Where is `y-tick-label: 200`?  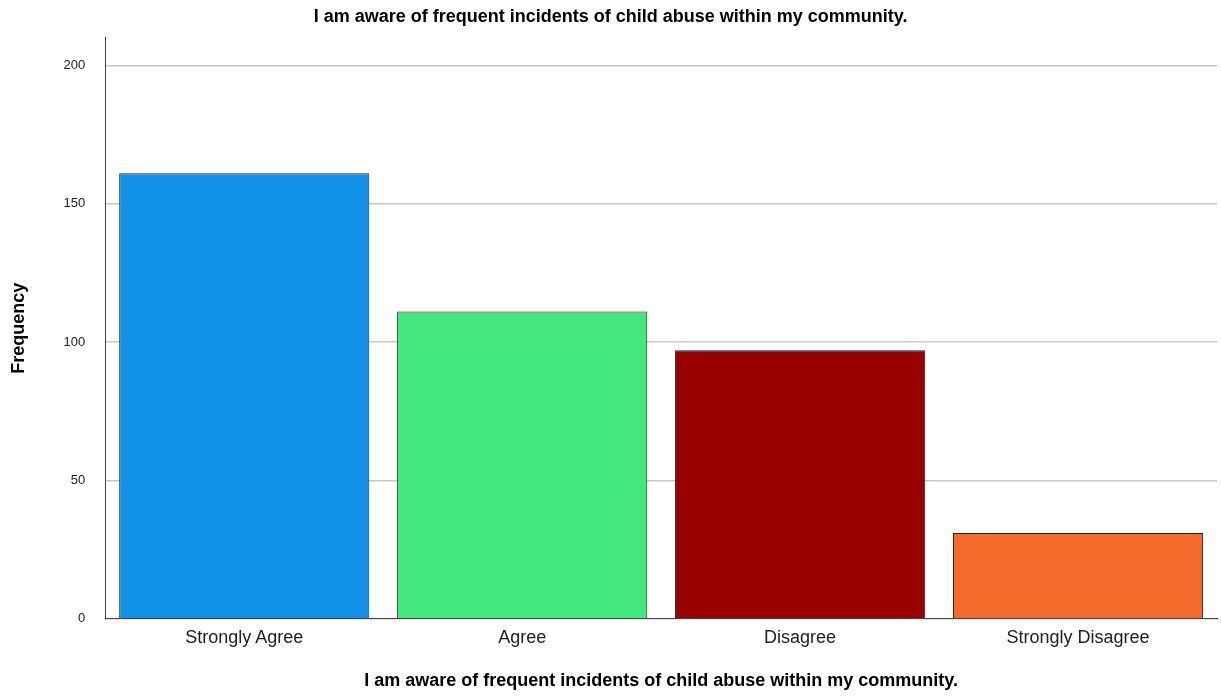 y-tick-label: 200 is located at coordinates (74, 64).